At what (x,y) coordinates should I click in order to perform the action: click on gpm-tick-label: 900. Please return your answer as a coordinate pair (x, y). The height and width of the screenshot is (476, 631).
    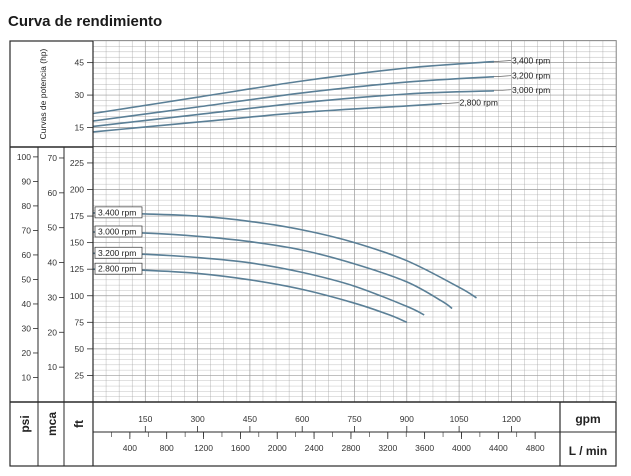
    Looking at the image, I should click on (407, 419).